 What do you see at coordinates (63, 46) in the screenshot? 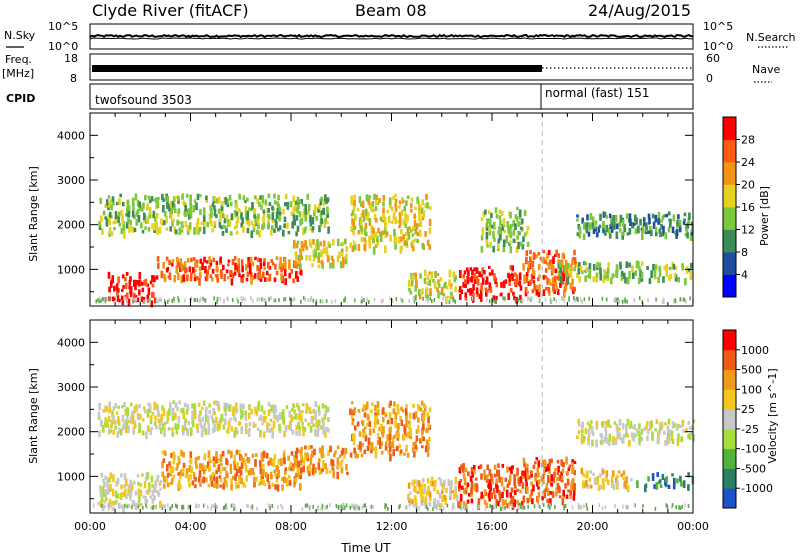
I see `nsky-tick-bottom: 10^0` at bounding box center [63, 46].